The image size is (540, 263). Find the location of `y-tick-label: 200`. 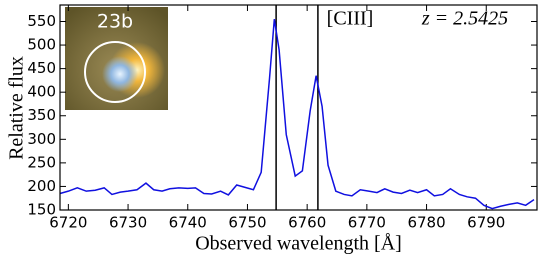

y-tick-label: 200 is located at coordinates (41, 186).